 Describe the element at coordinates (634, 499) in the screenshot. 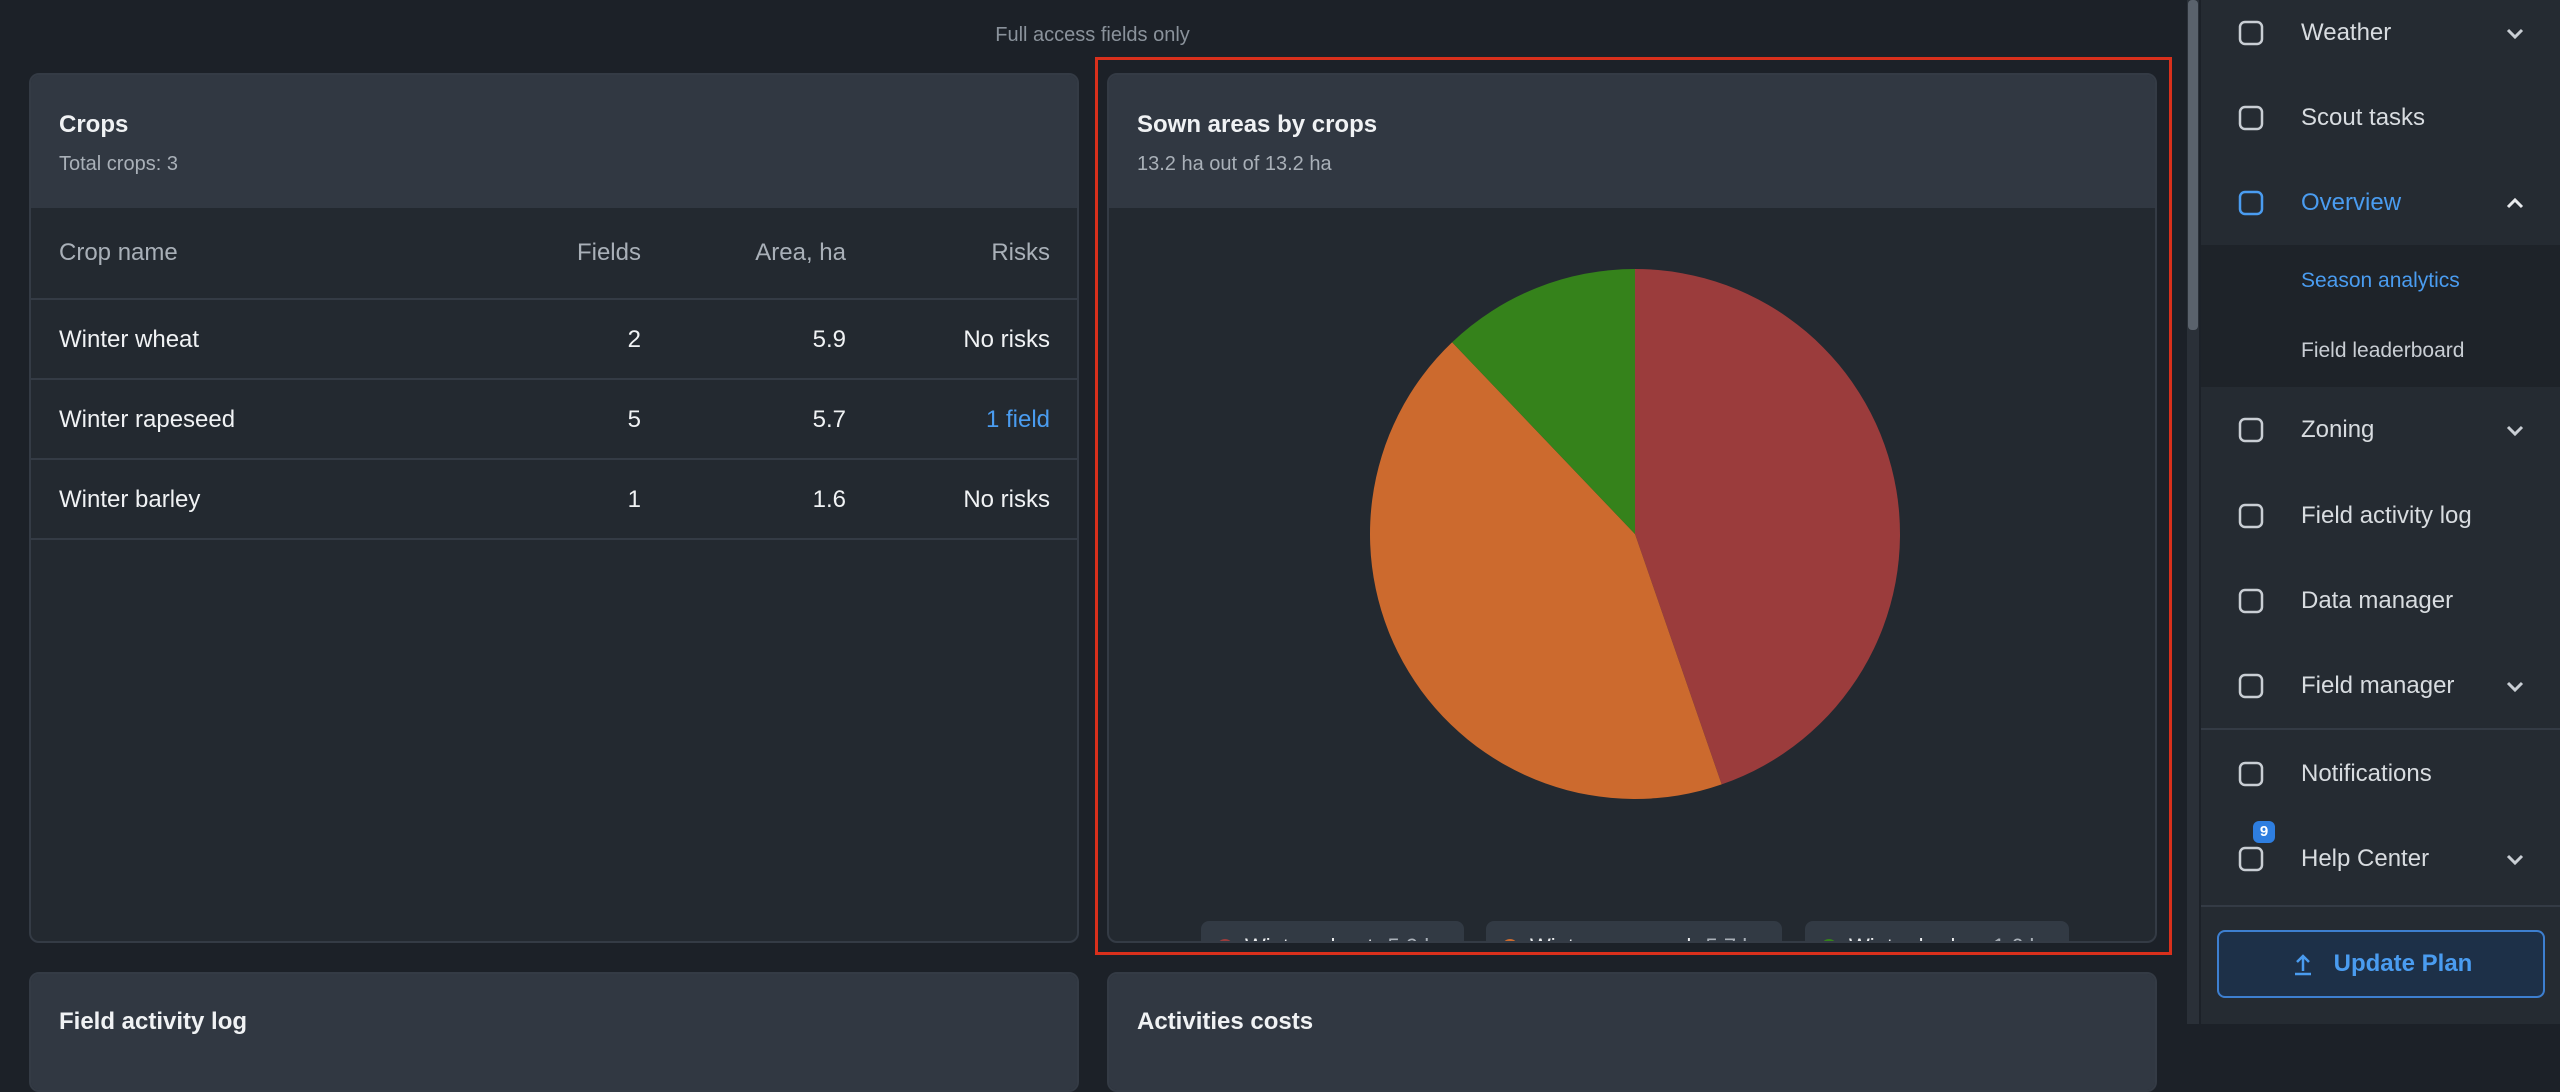

I see `table-cell: 1` at that location.